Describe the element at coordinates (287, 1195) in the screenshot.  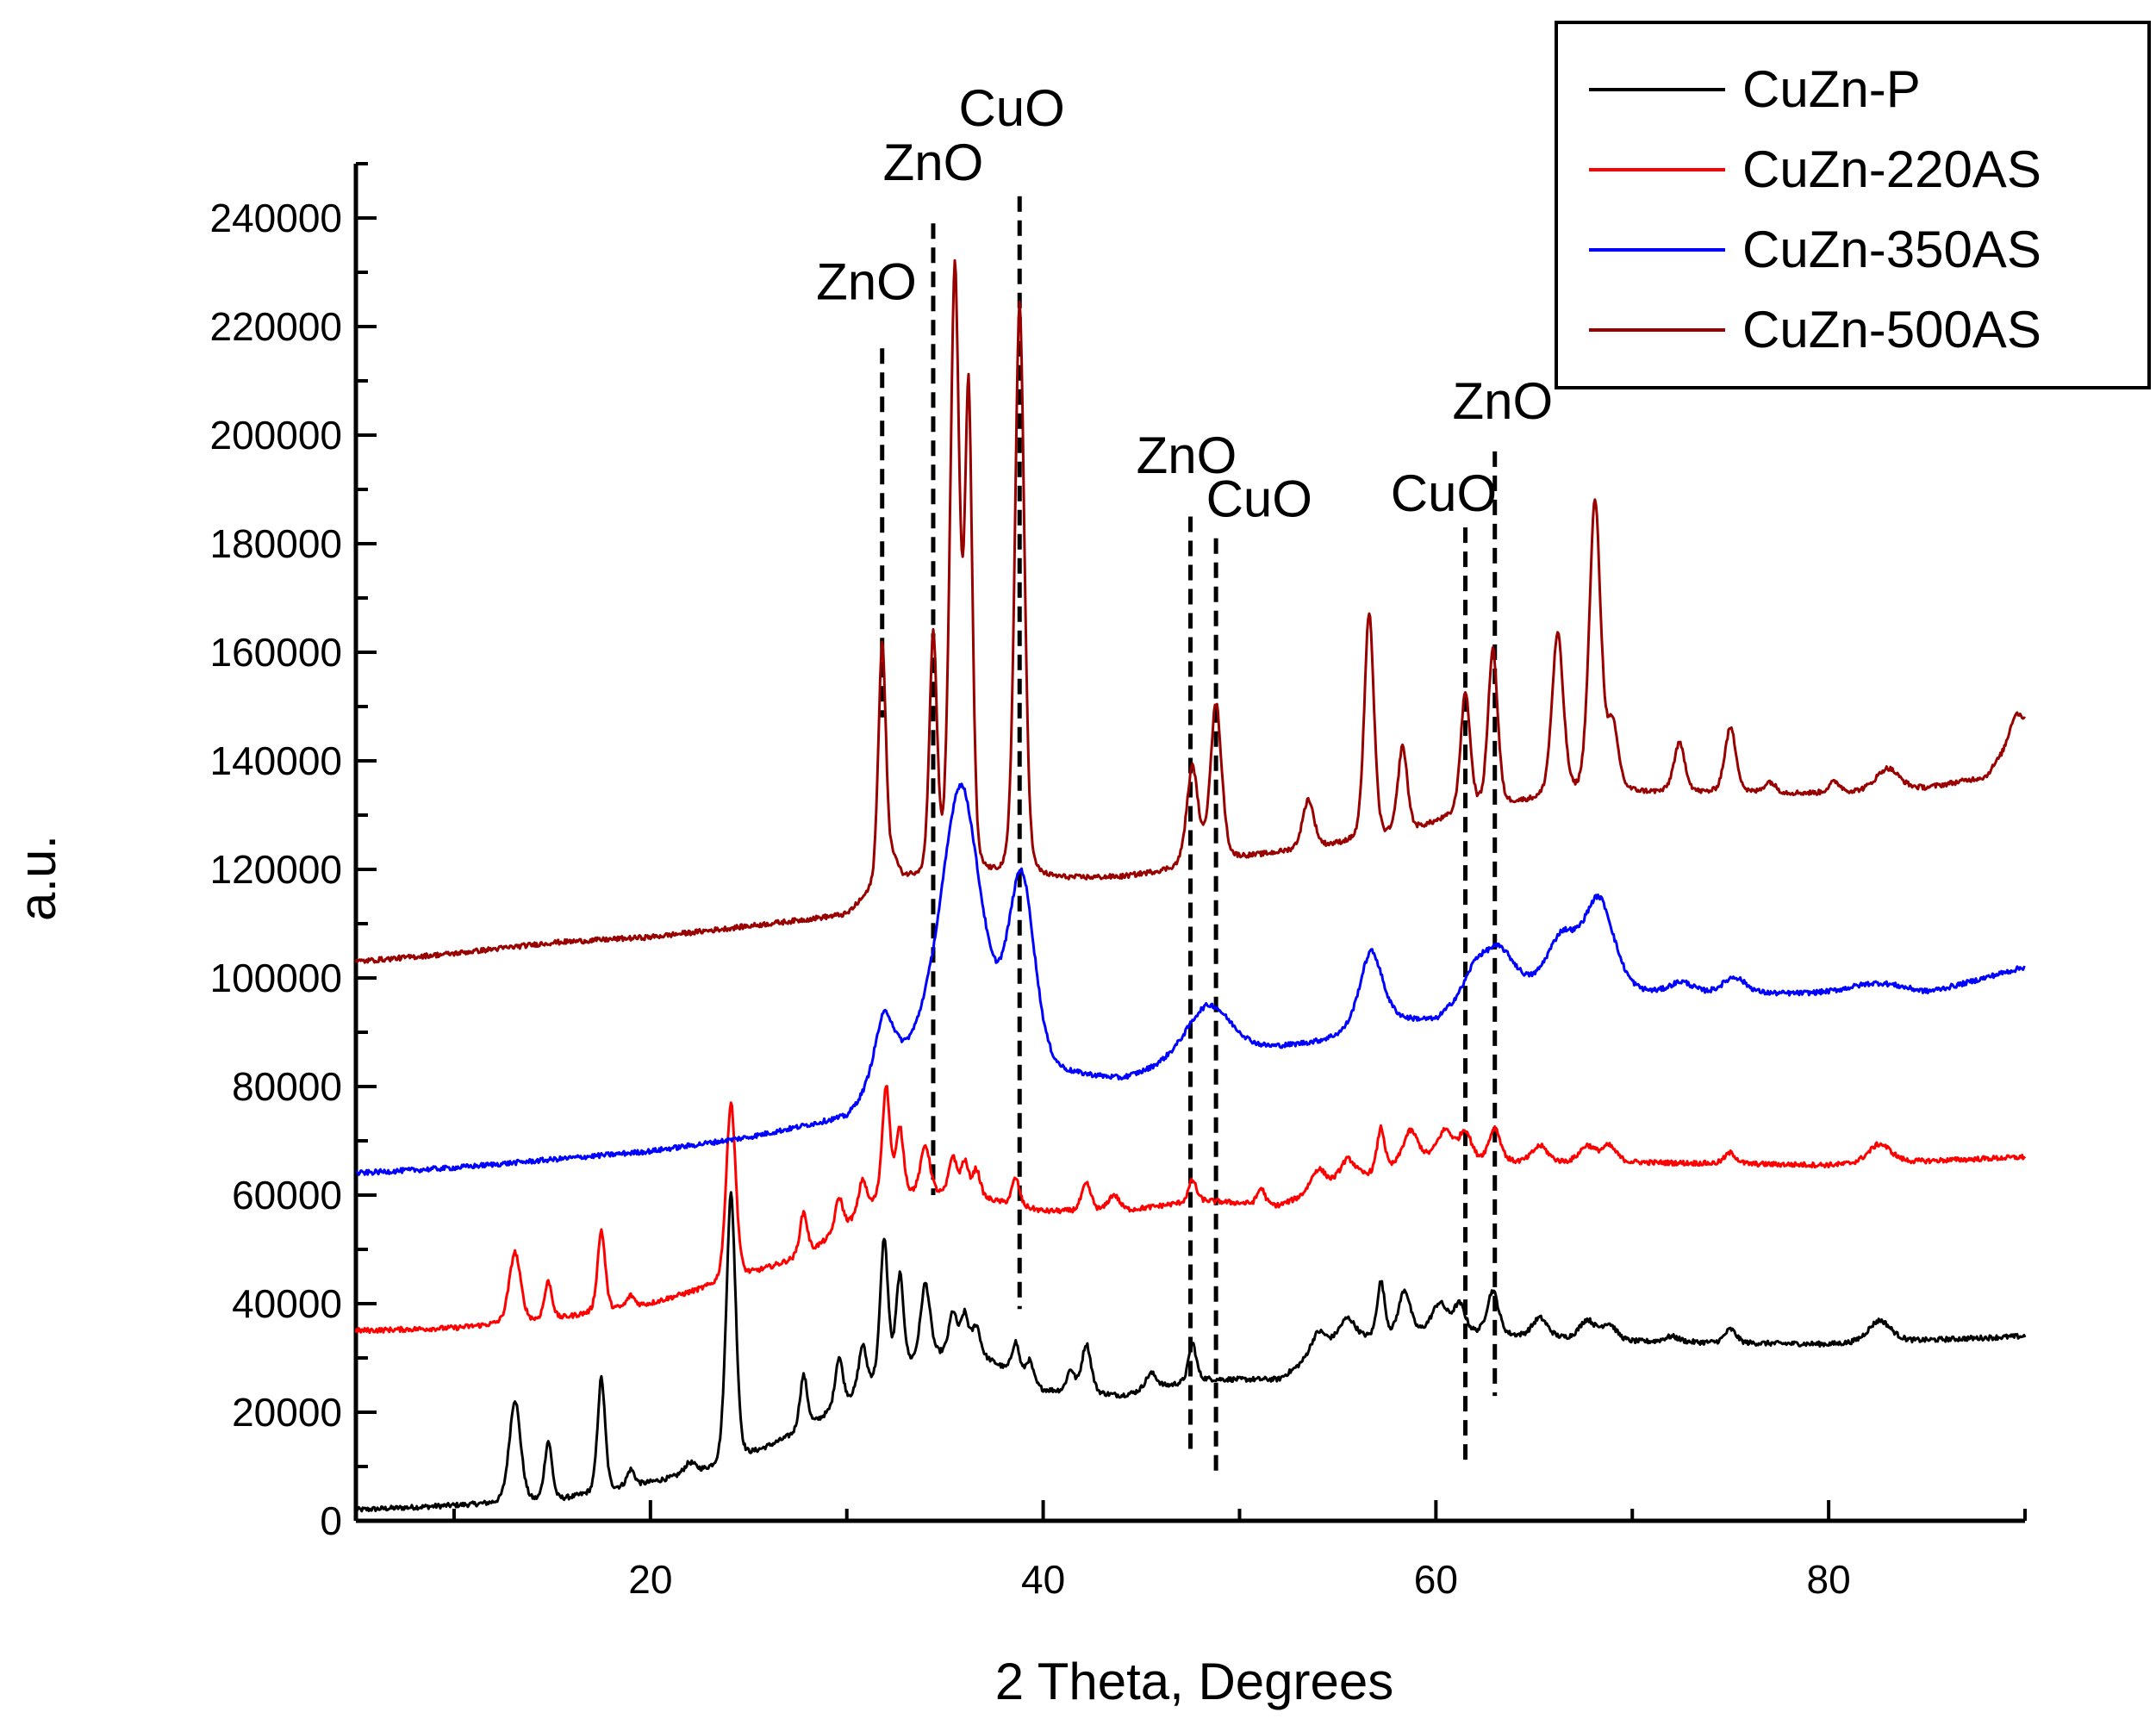
I see `y-tick-label: 60000` at that location.